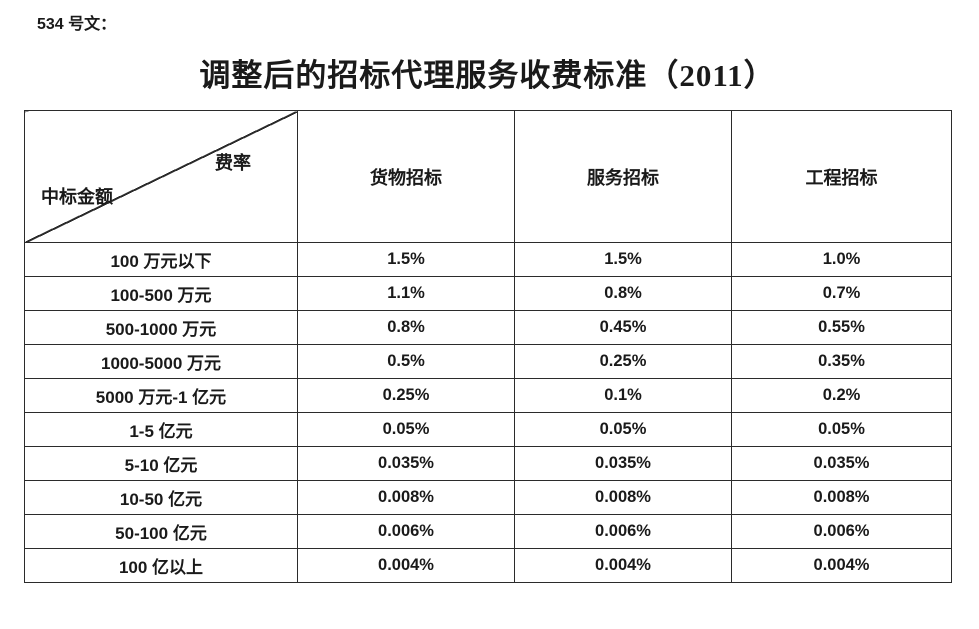 The height and width of the screenshot is (629, 979). Describe the element at coordinates (161, 565) in the screenshot. I see `row-label-bid-amount-range: 100 亿以上` at that location.